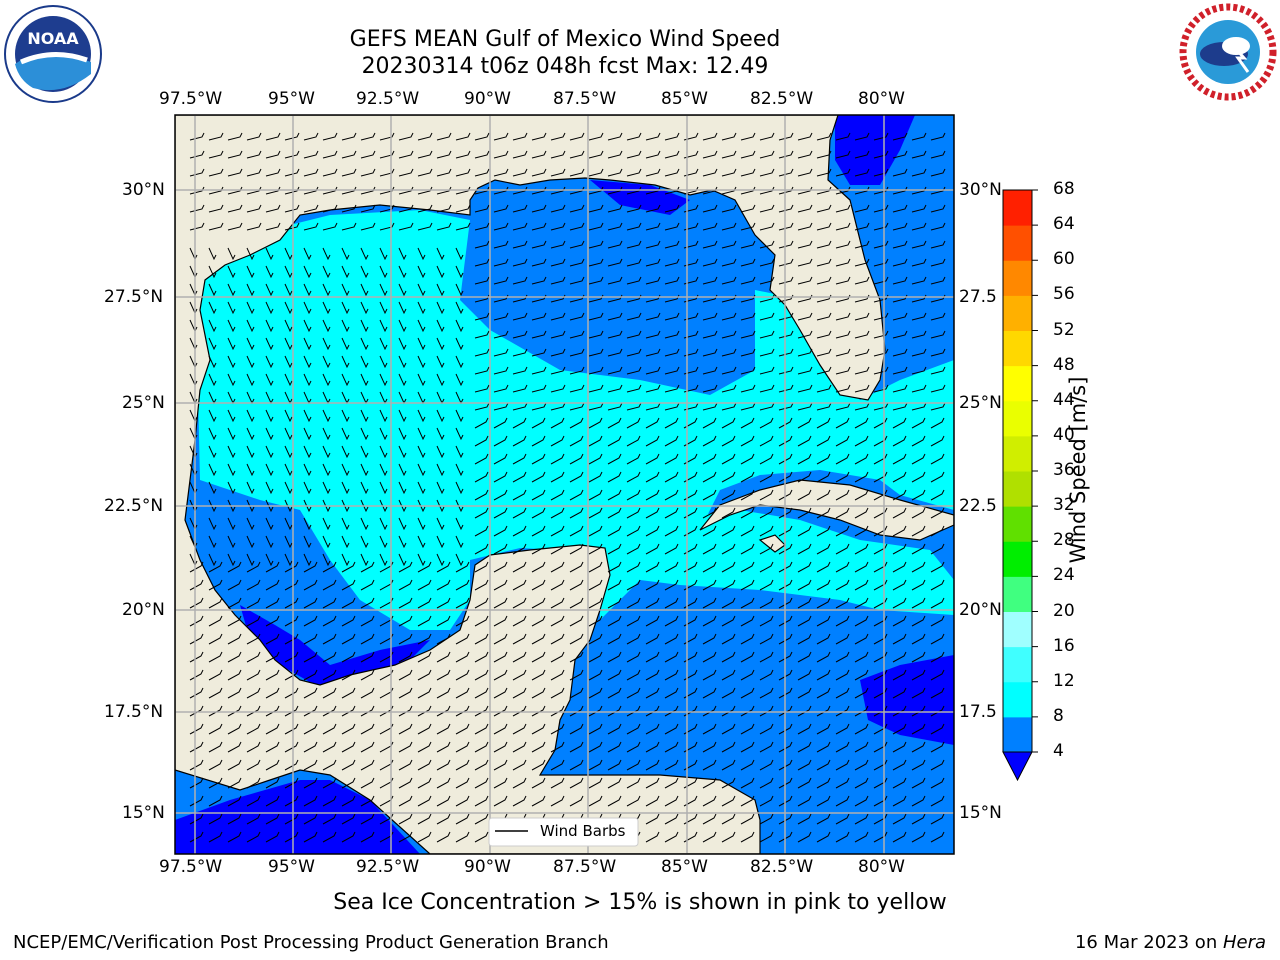  Describe the element at coordinates (487, 99) in the screenshot. I see `lon-label-top: 90°W` at that location.